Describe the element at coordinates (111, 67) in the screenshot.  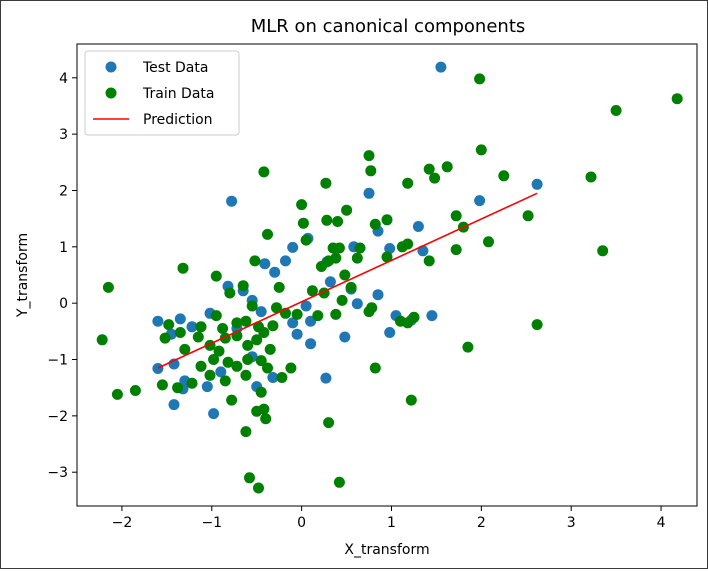
I see `legend-marker-test-data` at that location.